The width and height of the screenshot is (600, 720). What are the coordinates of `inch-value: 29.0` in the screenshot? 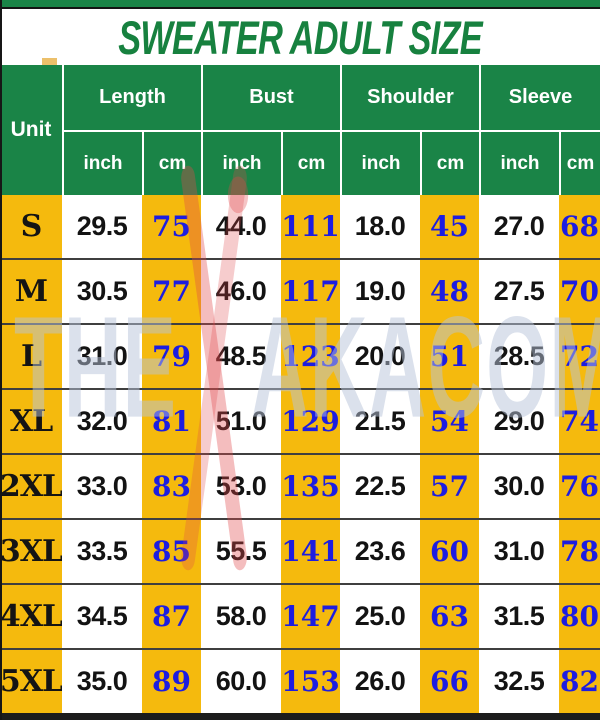 It's located at (519, 421).